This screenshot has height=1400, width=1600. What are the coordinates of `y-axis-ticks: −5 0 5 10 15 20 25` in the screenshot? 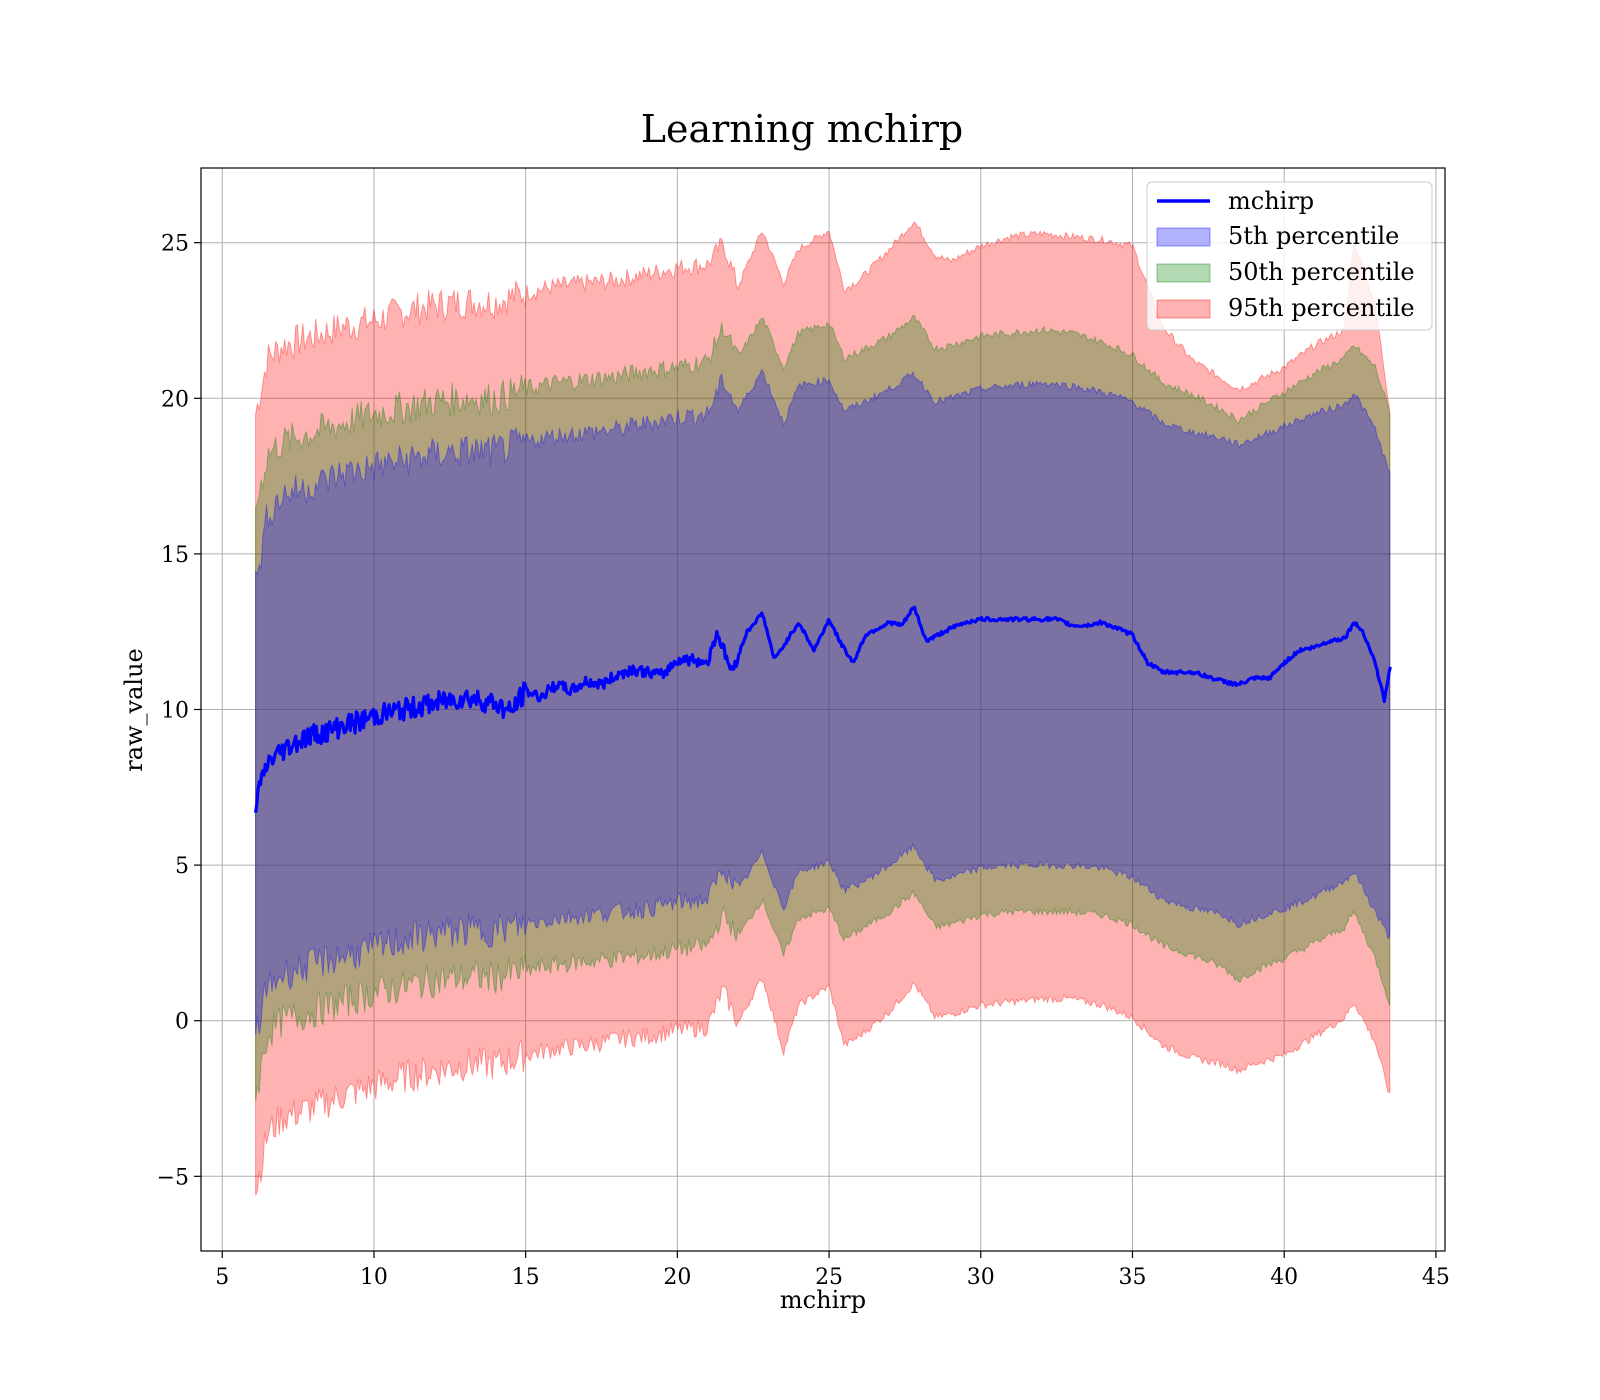 It's located at (179, 711).